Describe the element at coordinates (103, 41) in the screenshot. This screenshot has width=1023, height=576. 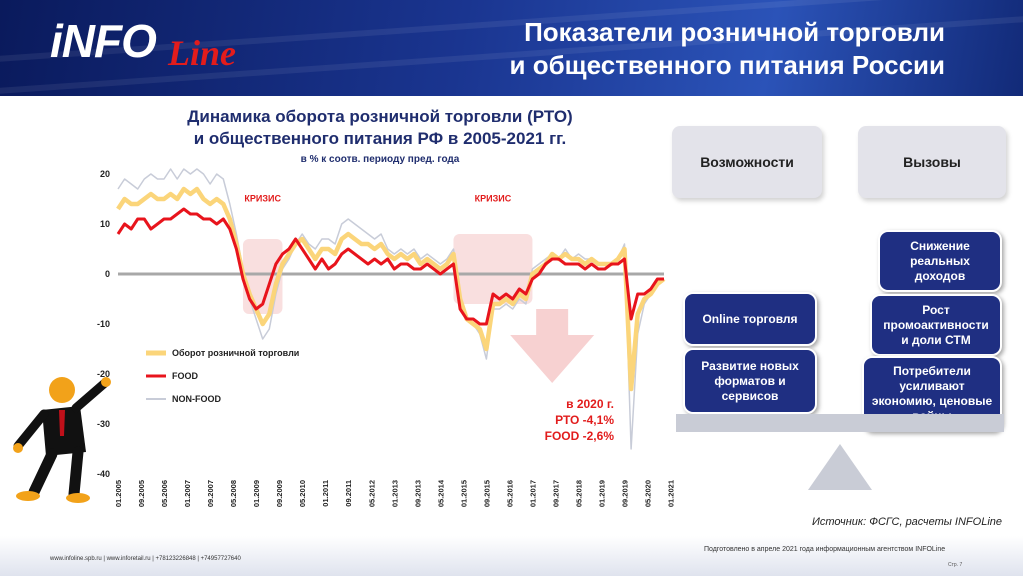
I see `logo-main-text: iNFO` at that location.